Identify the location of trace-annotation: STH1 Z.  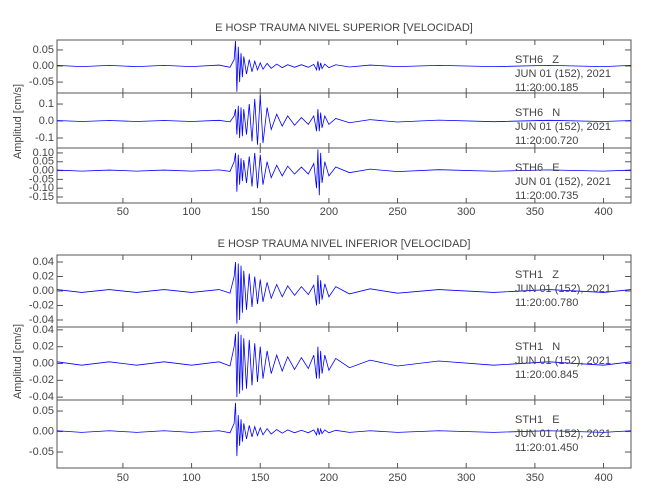
(537, 275).